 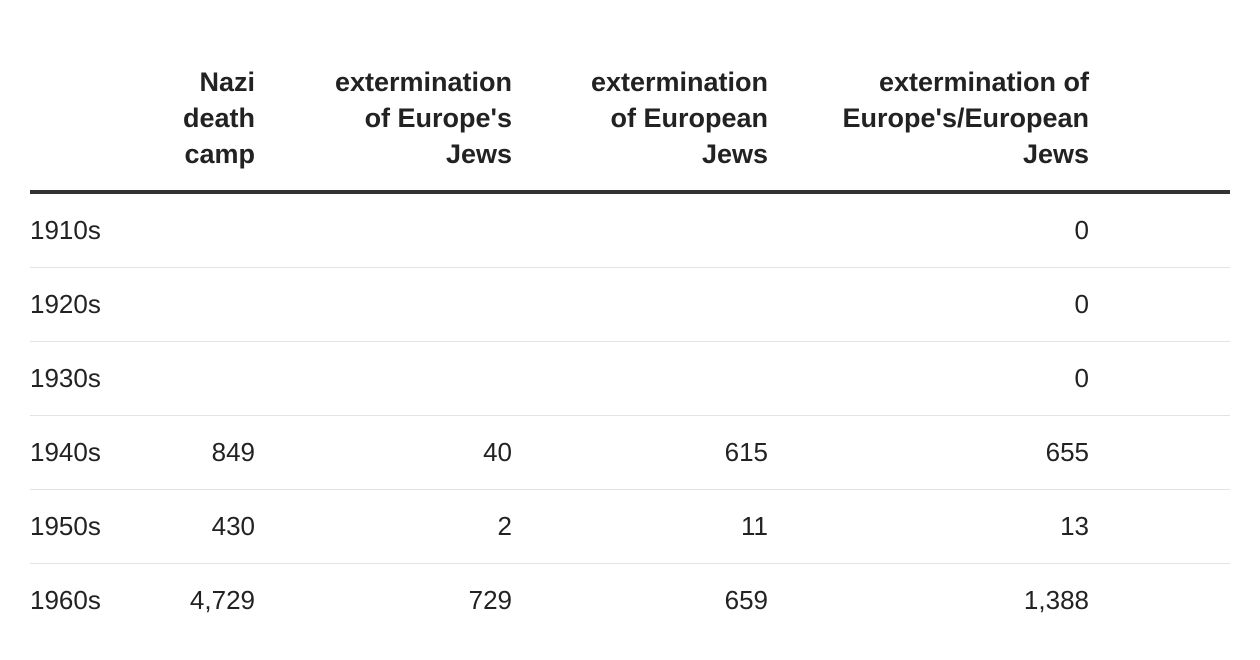 What do you see at coordinates (965, 118) in the screenshot?
I see `header-line: Europe's/European` at bounding box center [965, 118].